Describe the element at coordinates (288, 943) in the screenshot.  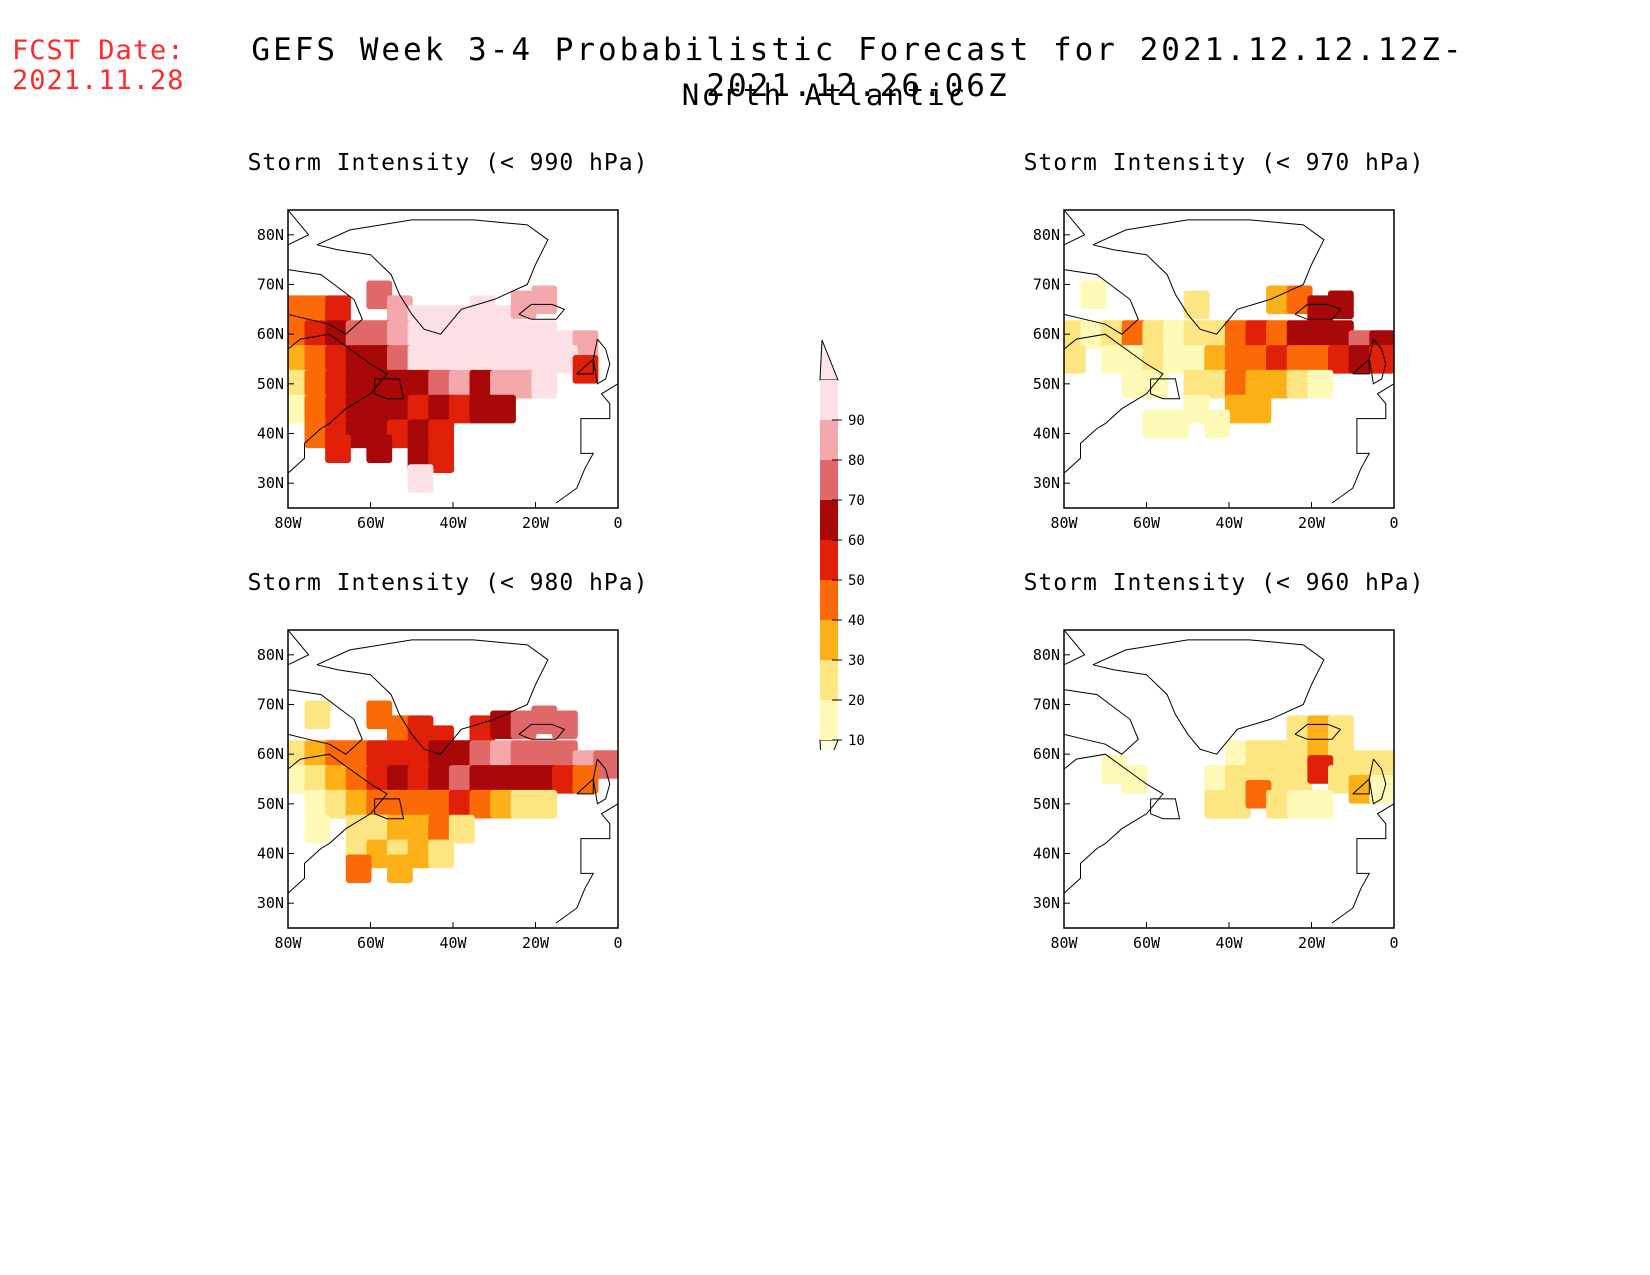
I see `lon-tick-label: 80W` at that location.